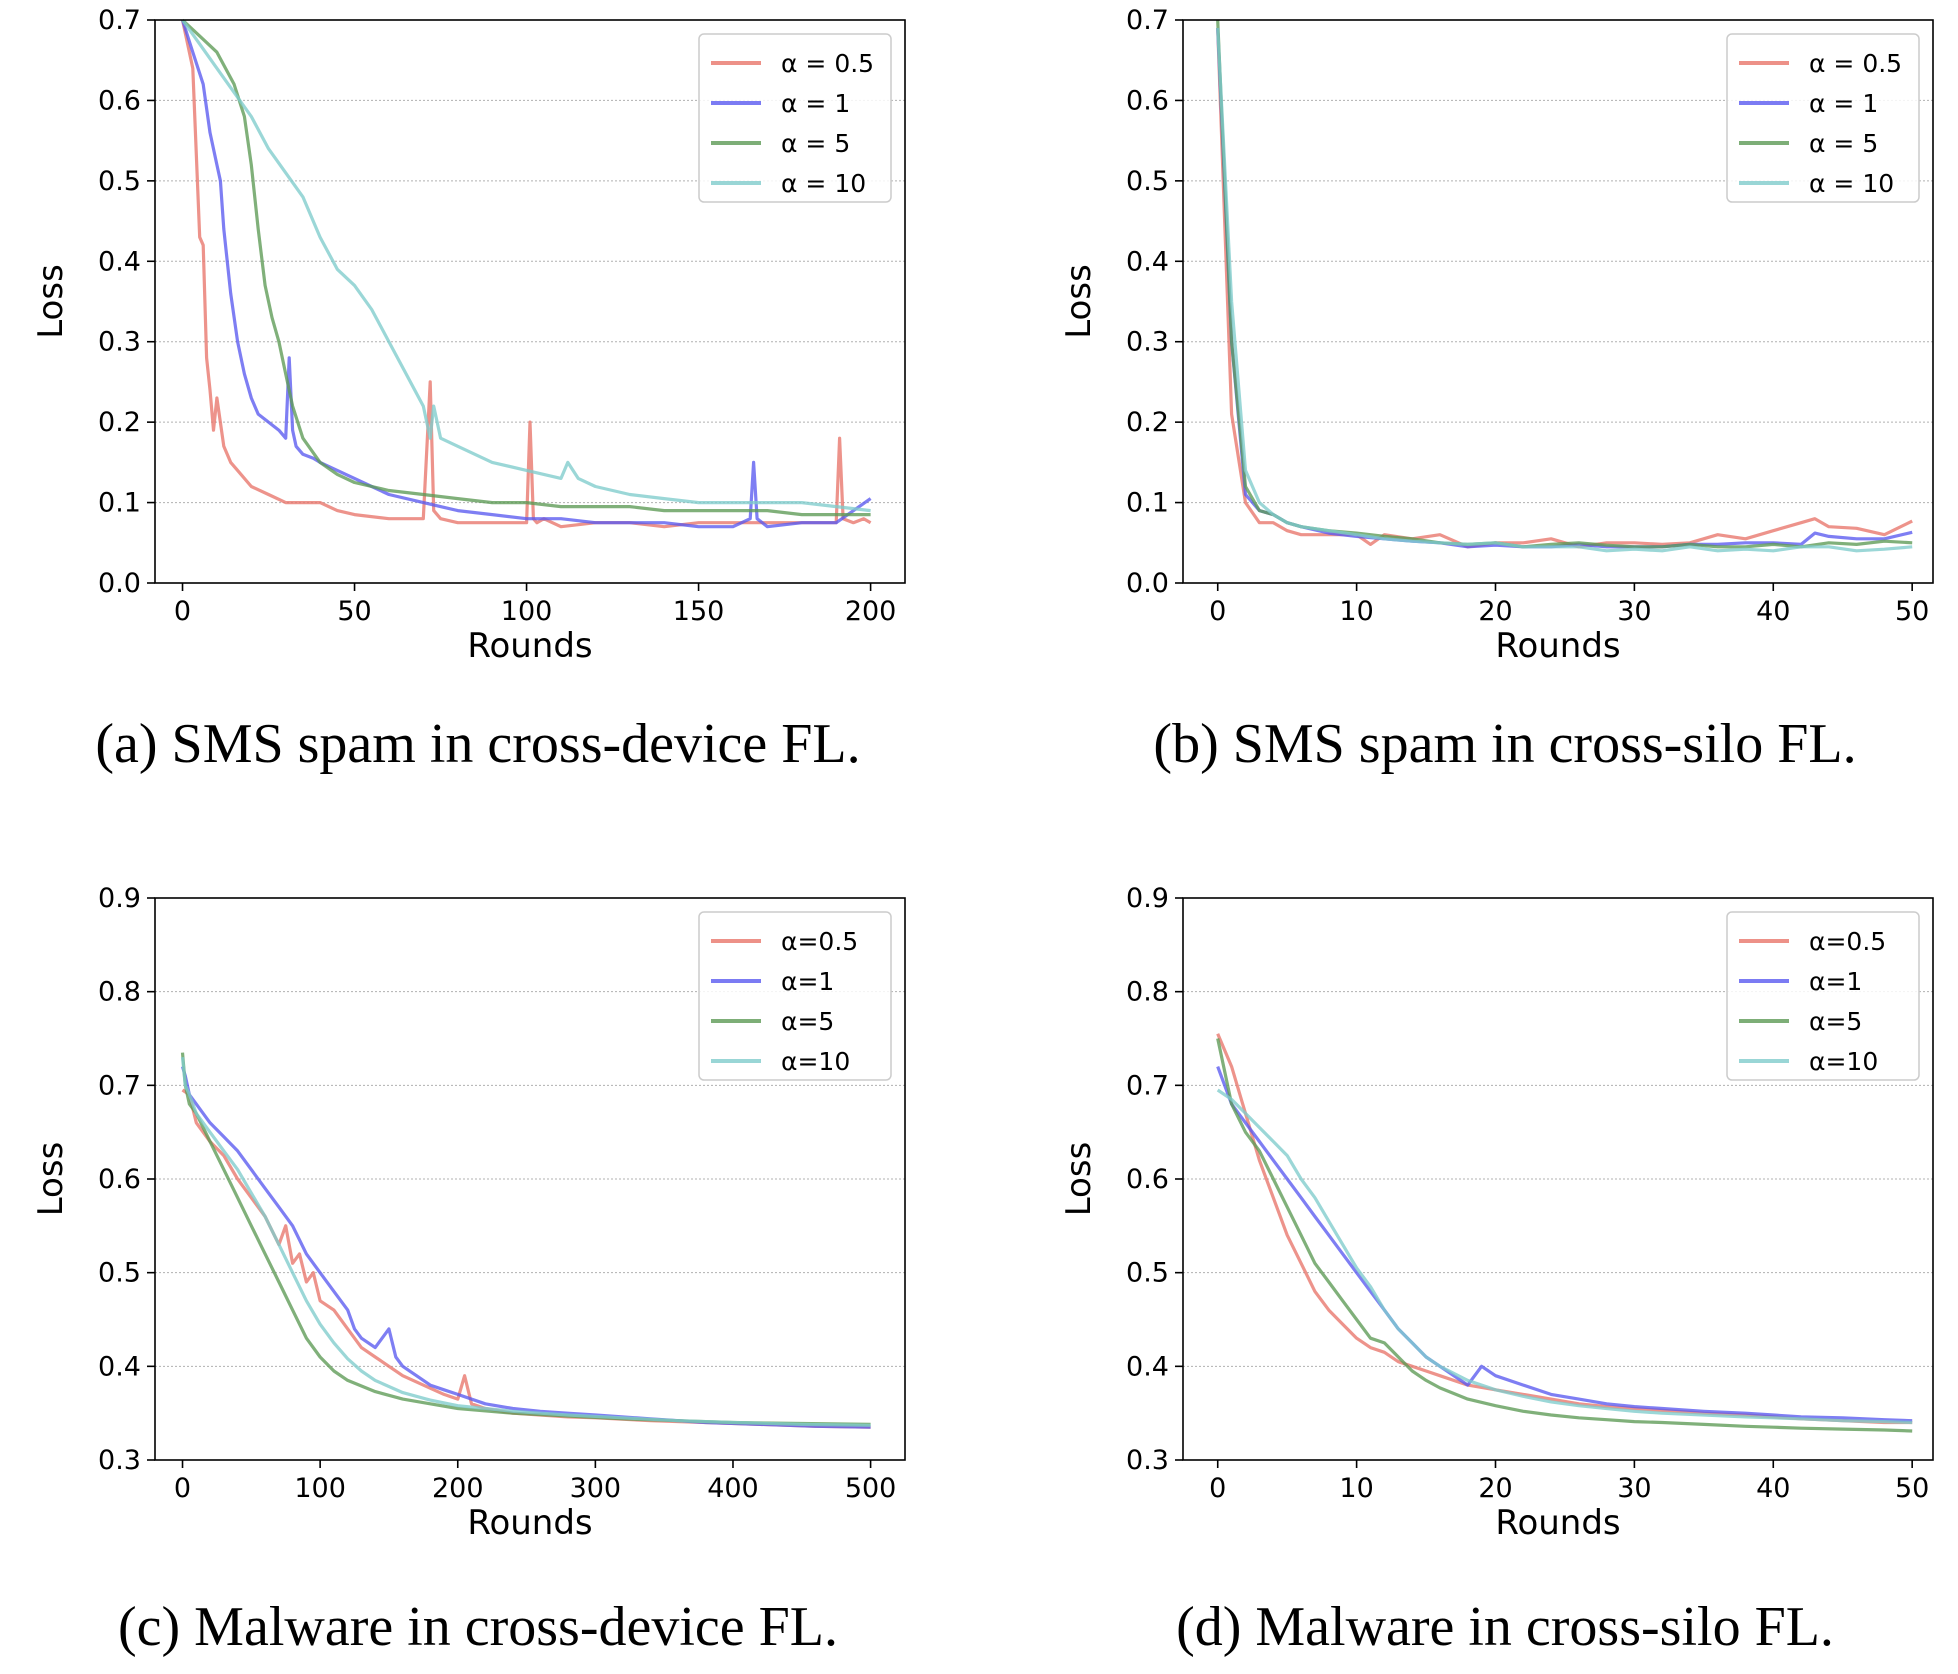  What do you see at coordinates (871, 1488) in the screenshot?
I see `x-tick-label: 500` at bounding box center [871, 1488].